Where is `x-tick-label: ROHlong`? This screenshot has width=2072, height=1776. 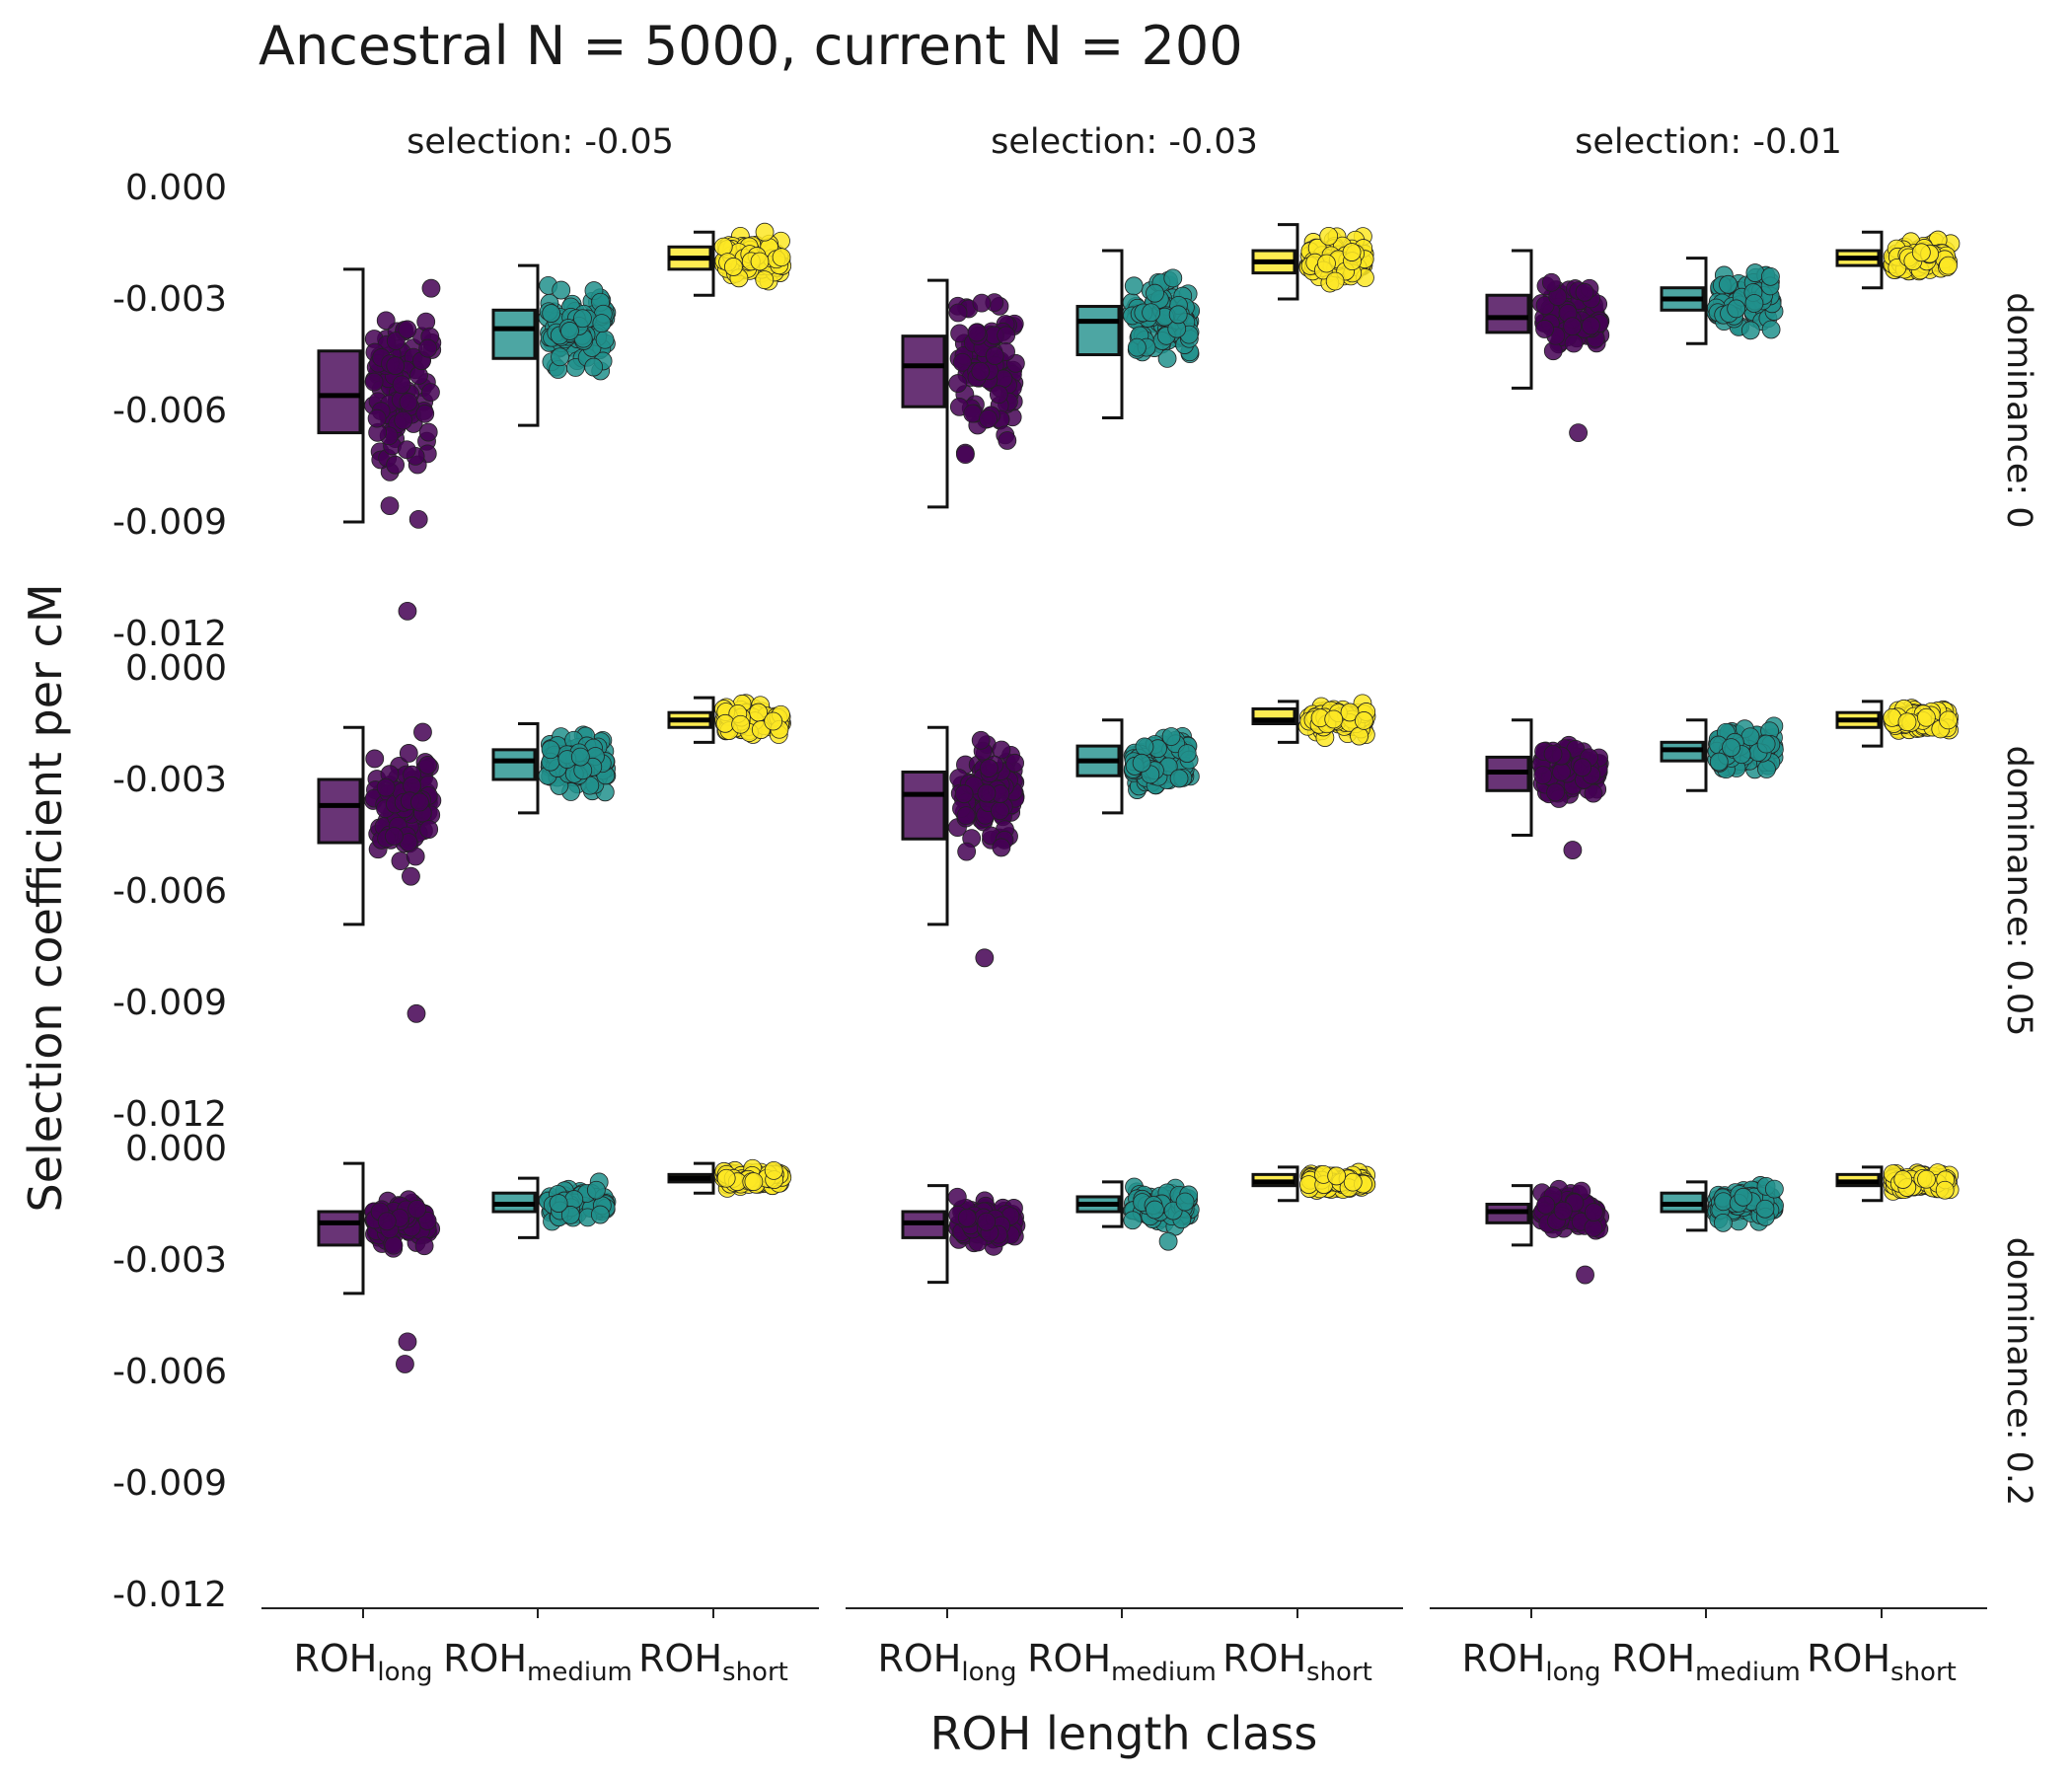
x-tick-label: ROHlong is located at coordinates (947, 1662).